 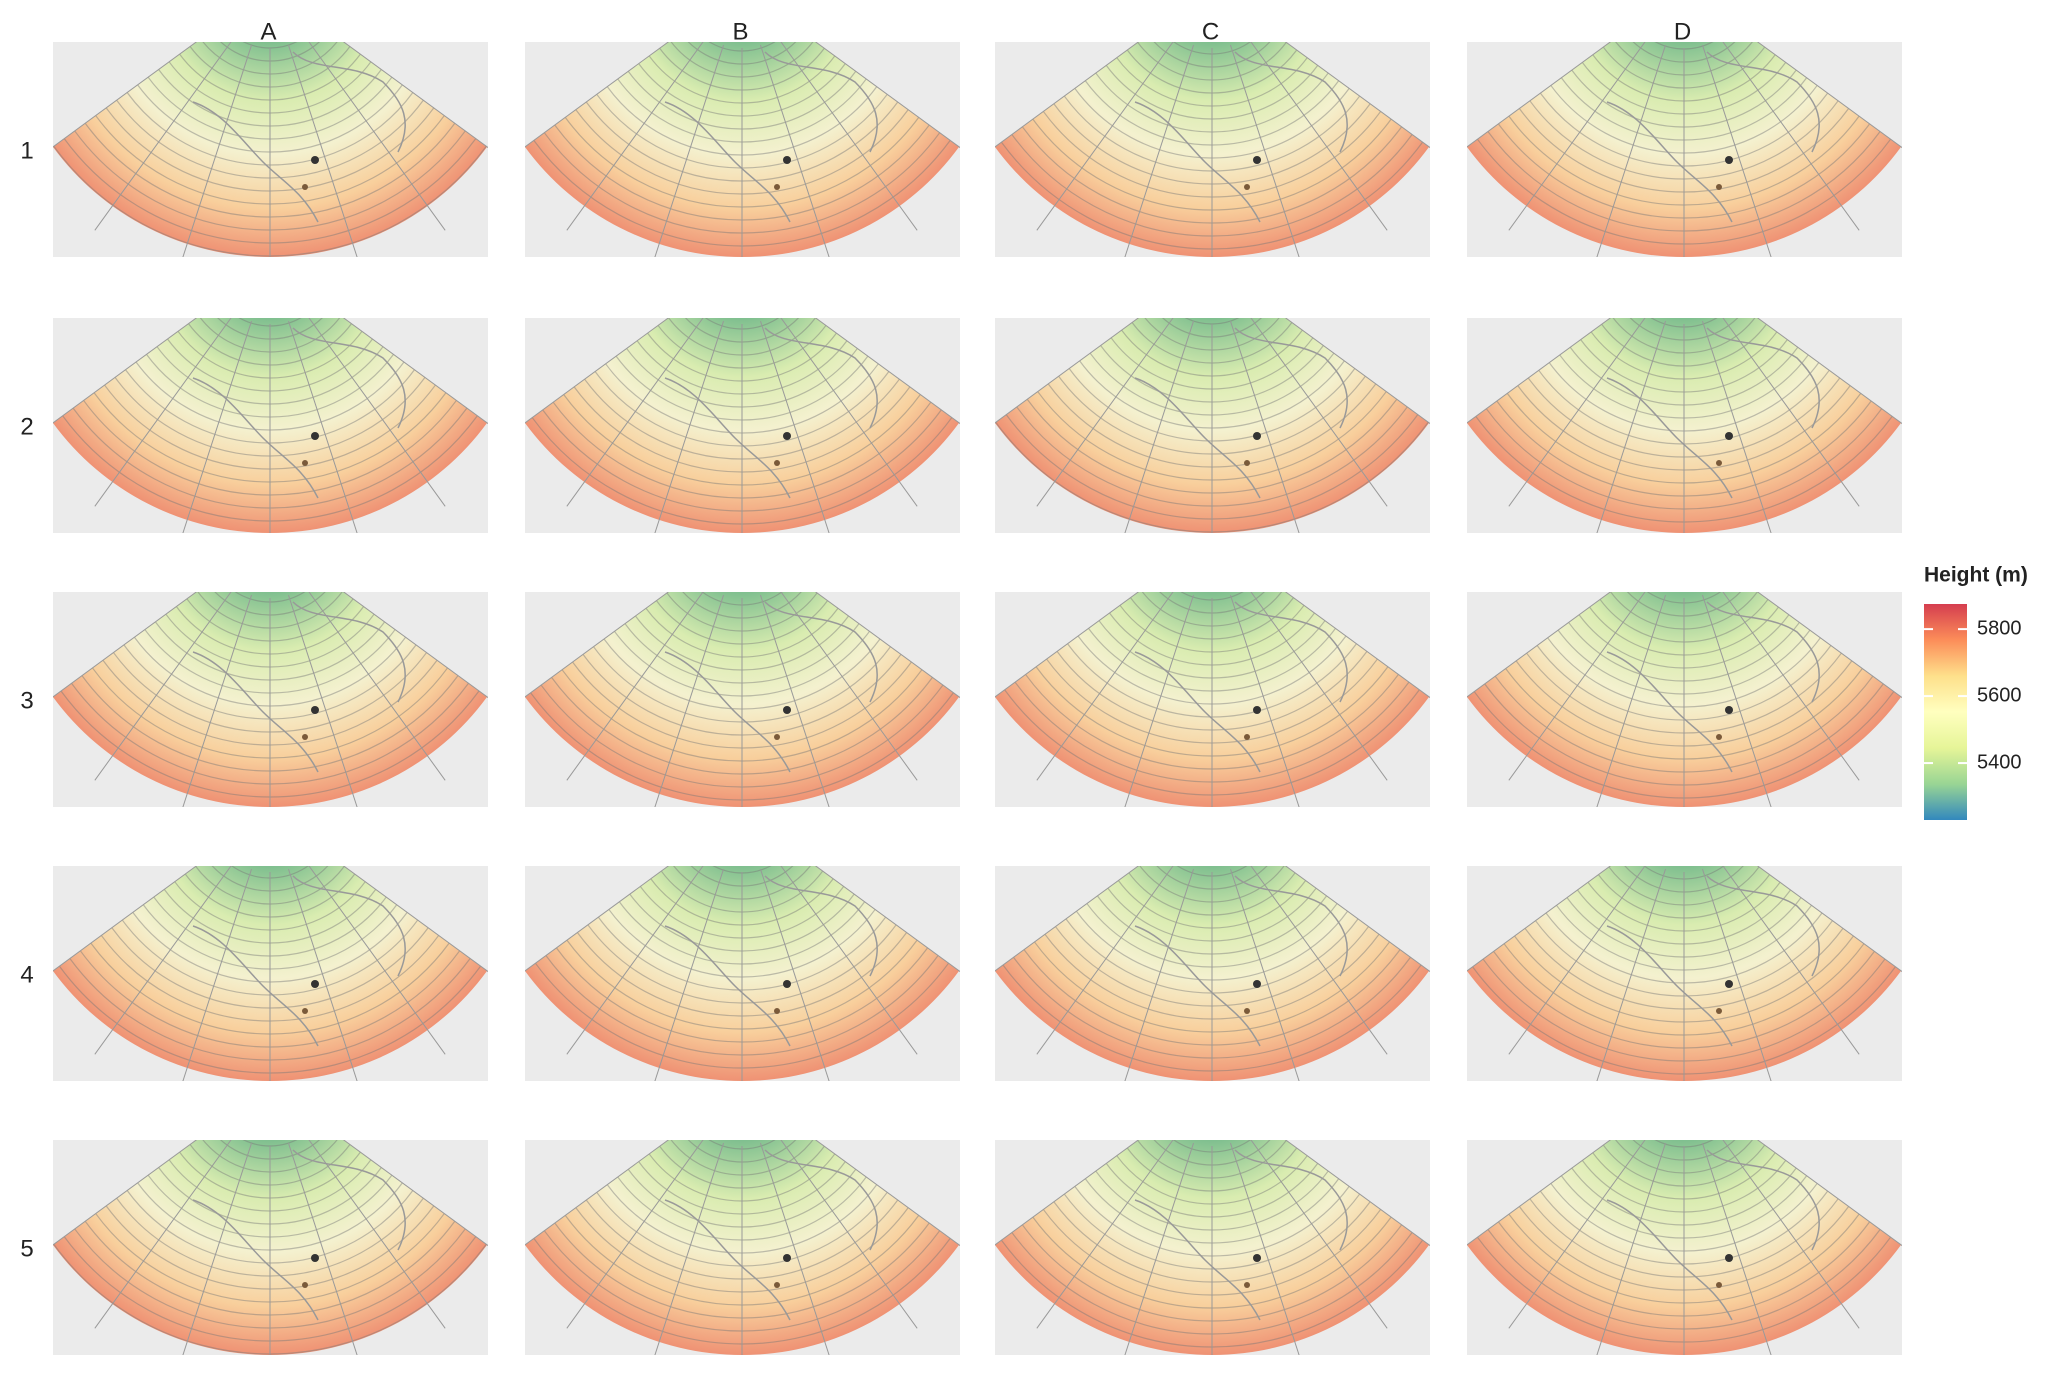 I want to click on colorbar-label: 5400, so click(x=1999, y=762).